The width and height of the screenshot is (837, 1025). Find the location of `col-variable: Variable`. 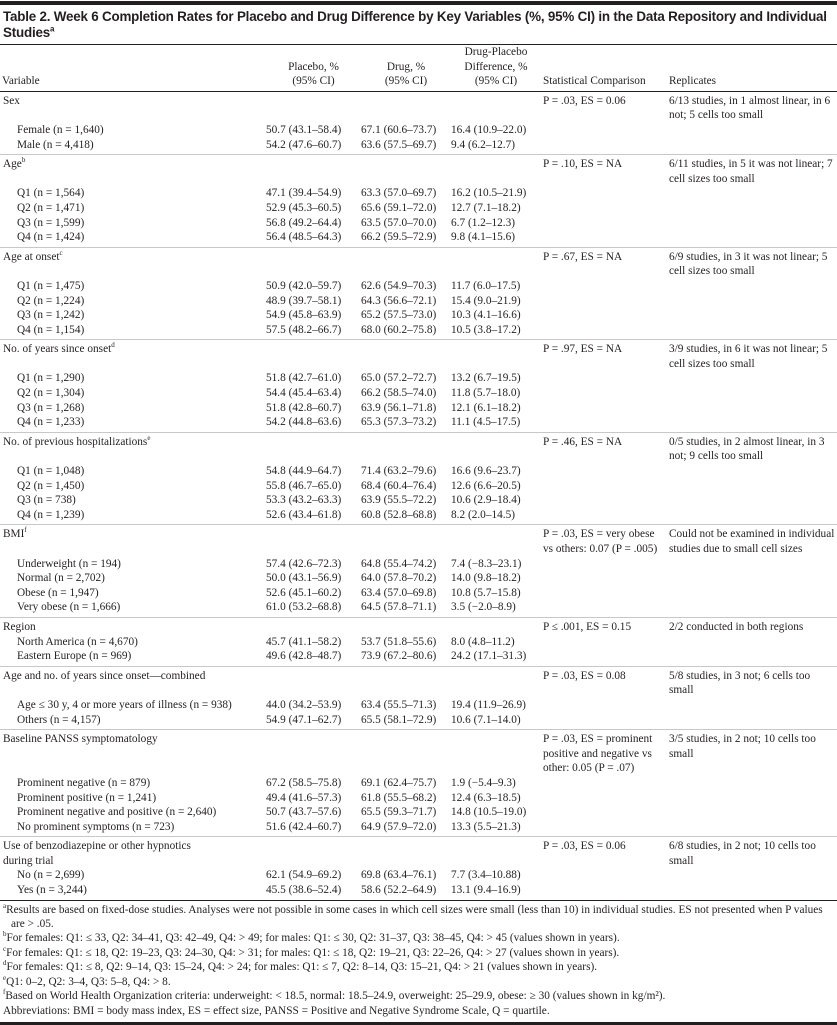

col-variable: Variable is located at coordinates (133, 68).